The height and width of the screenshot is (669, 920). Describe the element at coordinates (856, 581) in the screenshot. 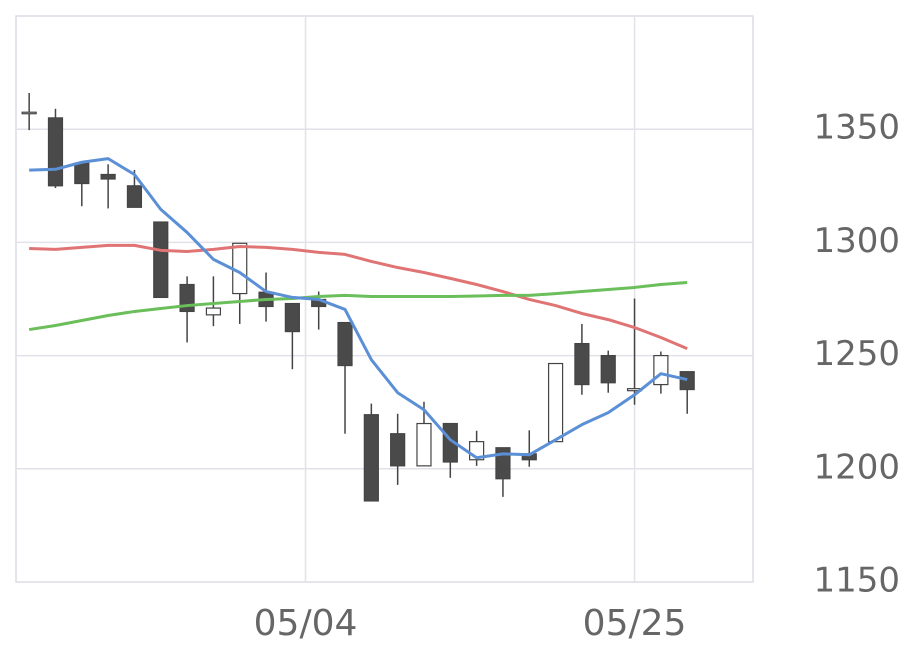

I see `y-tick-label: 1150` at that location.